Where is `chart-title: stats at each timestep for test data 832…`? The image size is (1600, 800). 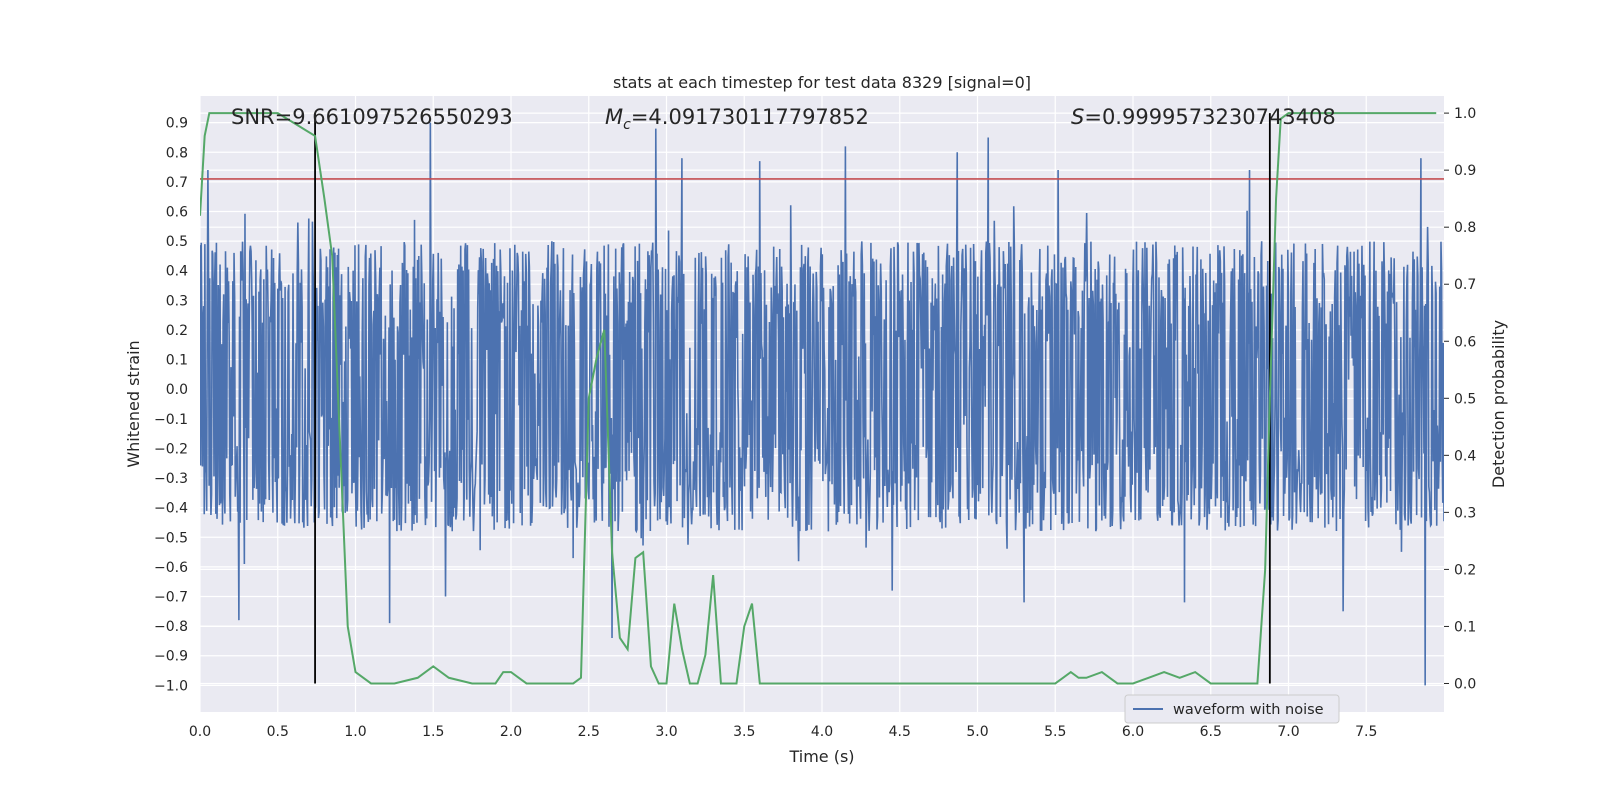 chart-title: stats at each timestep for test data 832… is located at coordinates (822, 82).